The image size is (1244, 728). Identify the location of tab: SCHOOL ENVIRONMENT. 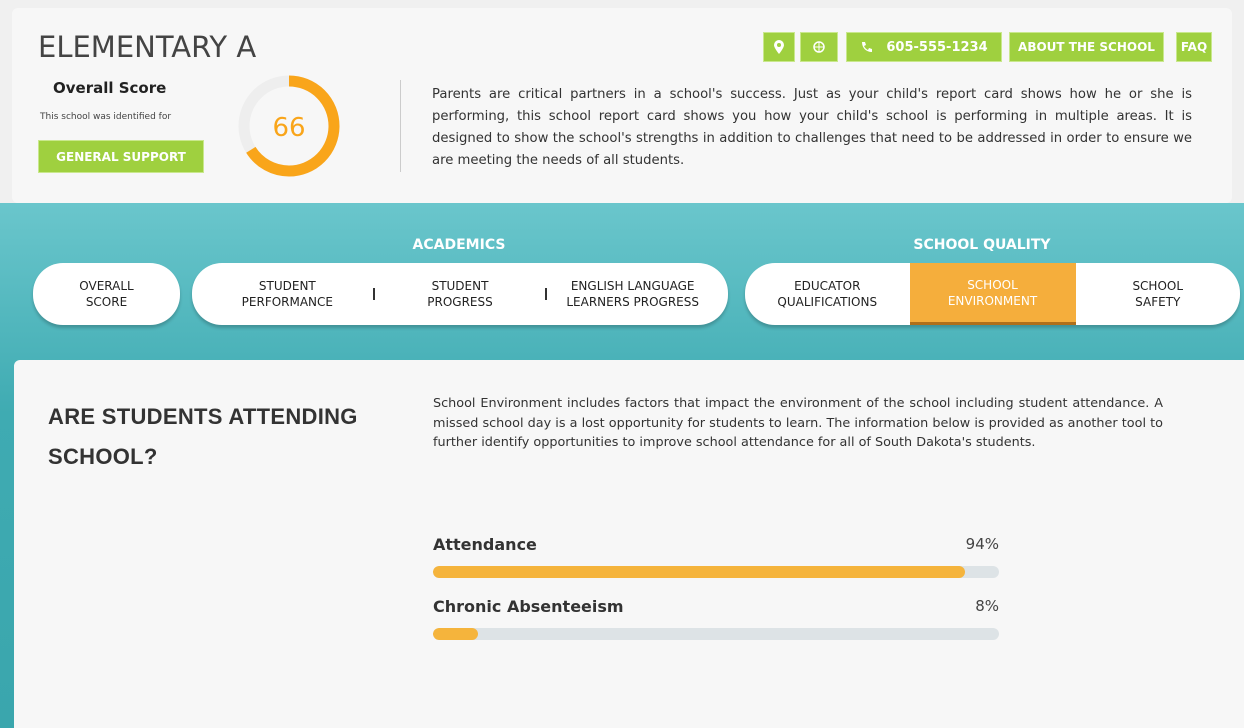
(992, 294).